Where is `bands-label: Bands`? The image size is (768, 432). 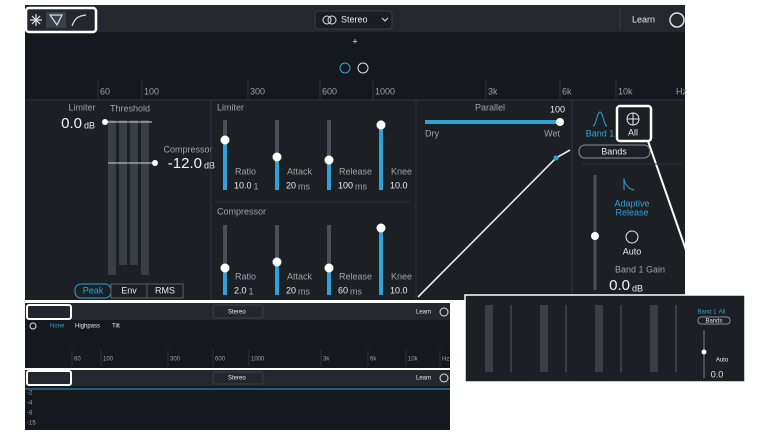 bands-label: Bands is located at coordinates (614, 151).